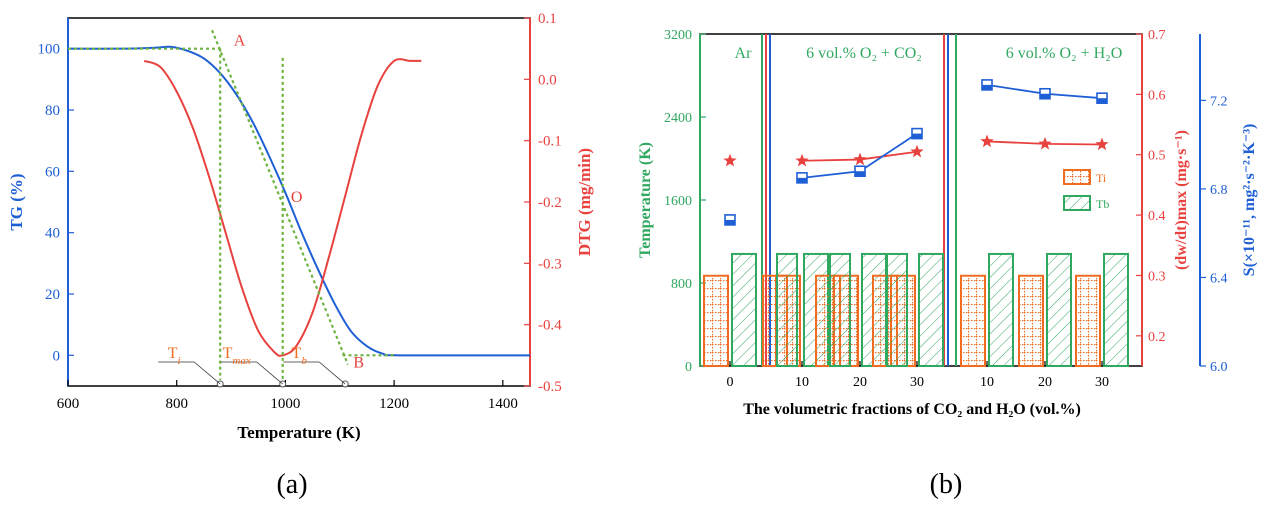  I want to click on y-right-tick-label: -0.3, so click(550, 264).